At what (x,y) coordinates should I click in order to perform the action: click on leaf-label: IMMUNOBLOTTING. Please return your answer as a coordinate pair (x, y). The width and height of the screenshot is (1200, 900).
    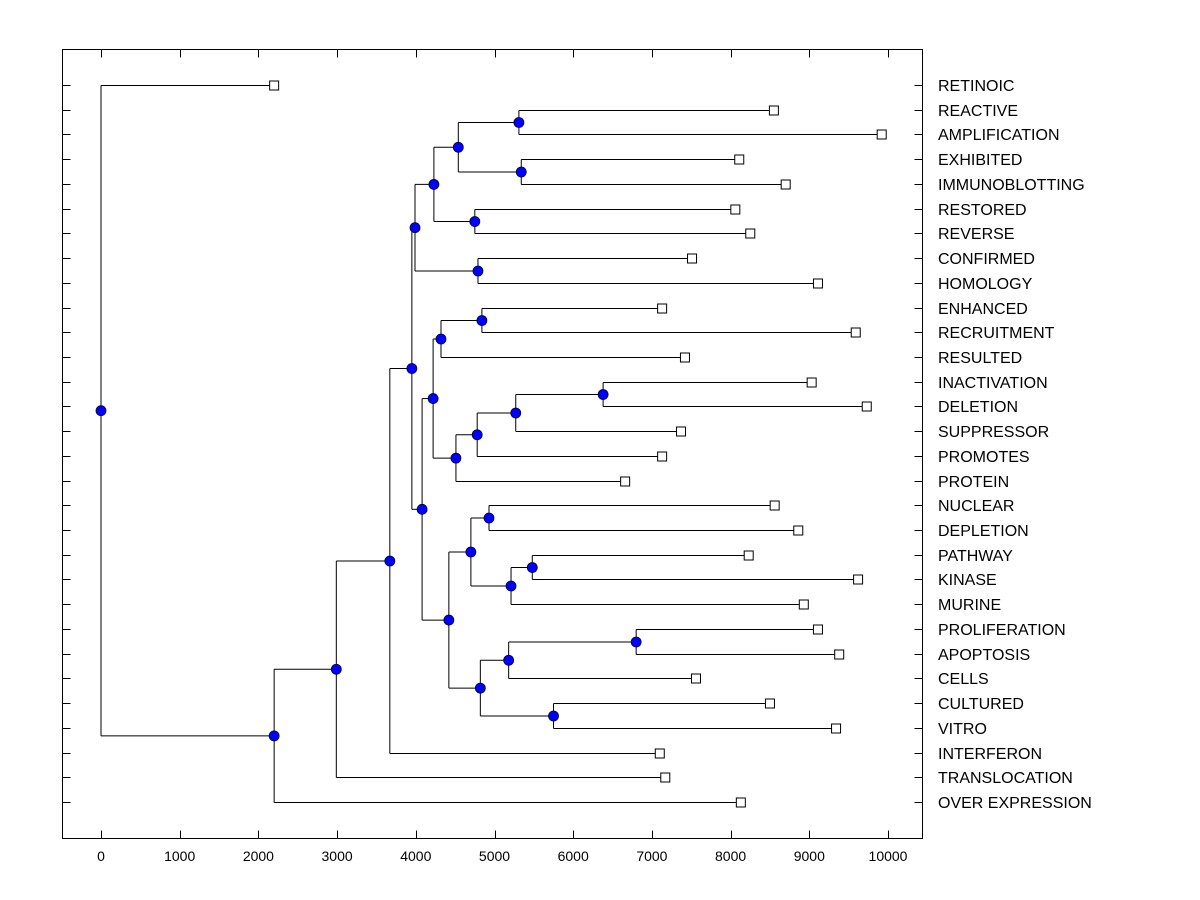
    Looking at the image, I should click on (1011, 185).